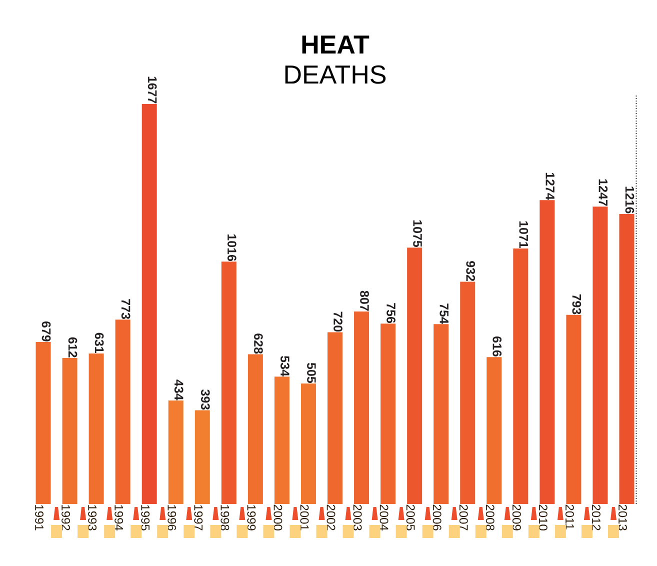  What do you see at coordinates (145, 517) in the screenshot?
I see `x-tick-label: 1995` at bounding box center [145, 517].